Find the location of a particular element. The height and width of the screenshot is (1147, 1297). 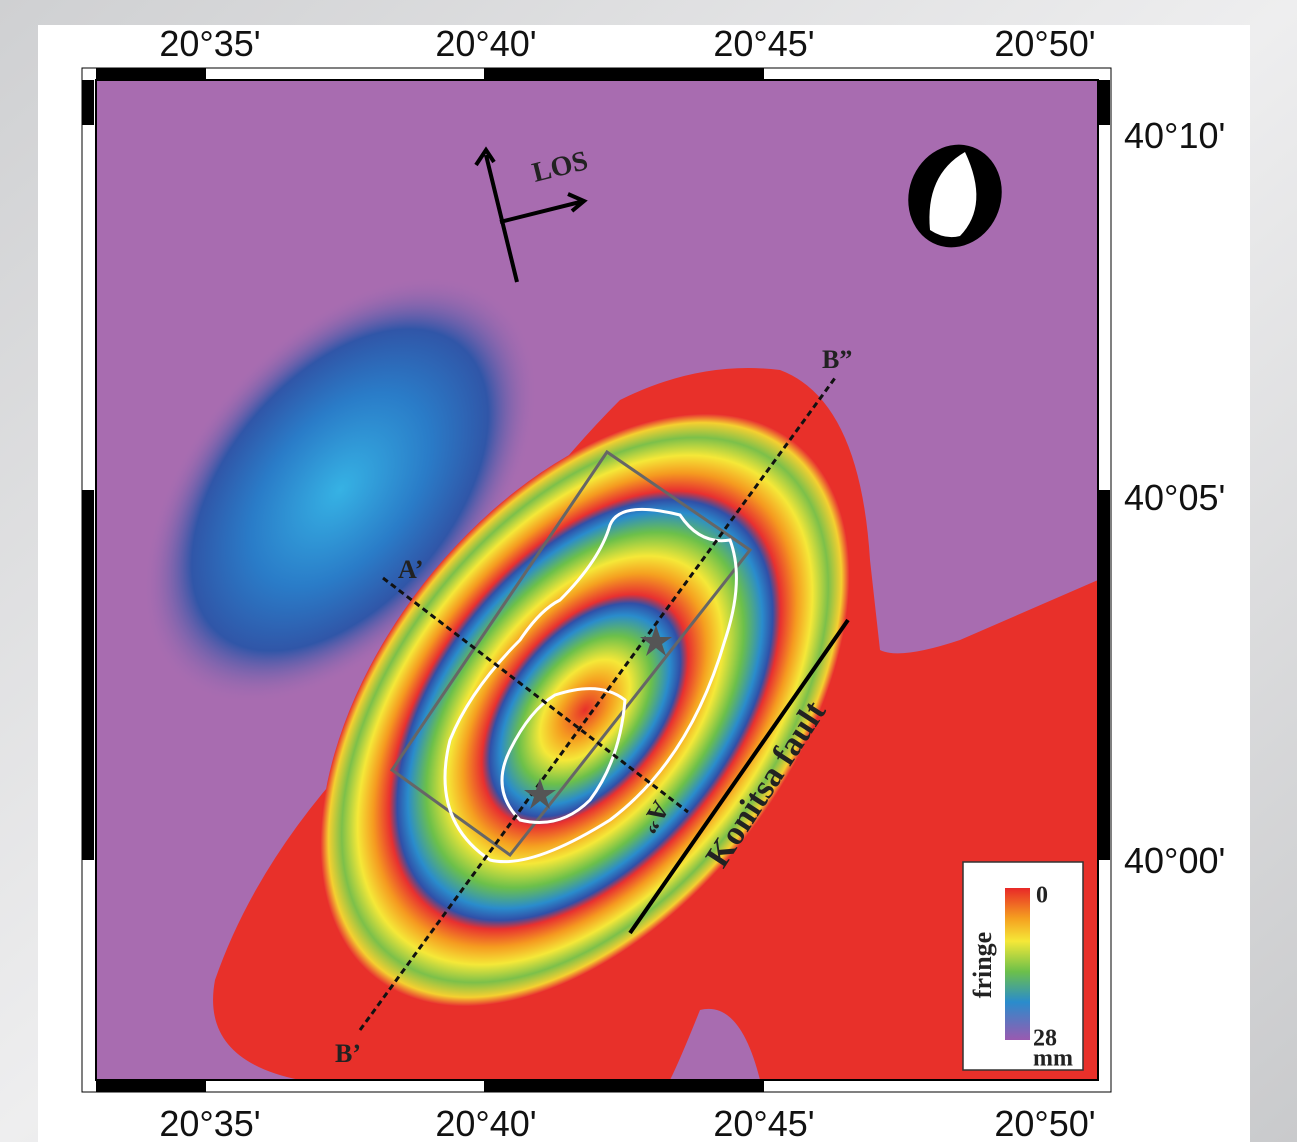

legend-top: 0 is located at coordinates (1042, 896).